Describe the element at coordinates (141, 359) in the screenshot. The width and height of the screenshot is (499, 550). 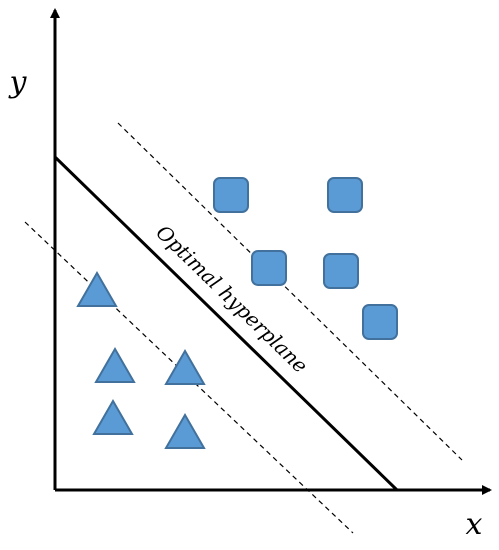
I see `triangles` at that location.